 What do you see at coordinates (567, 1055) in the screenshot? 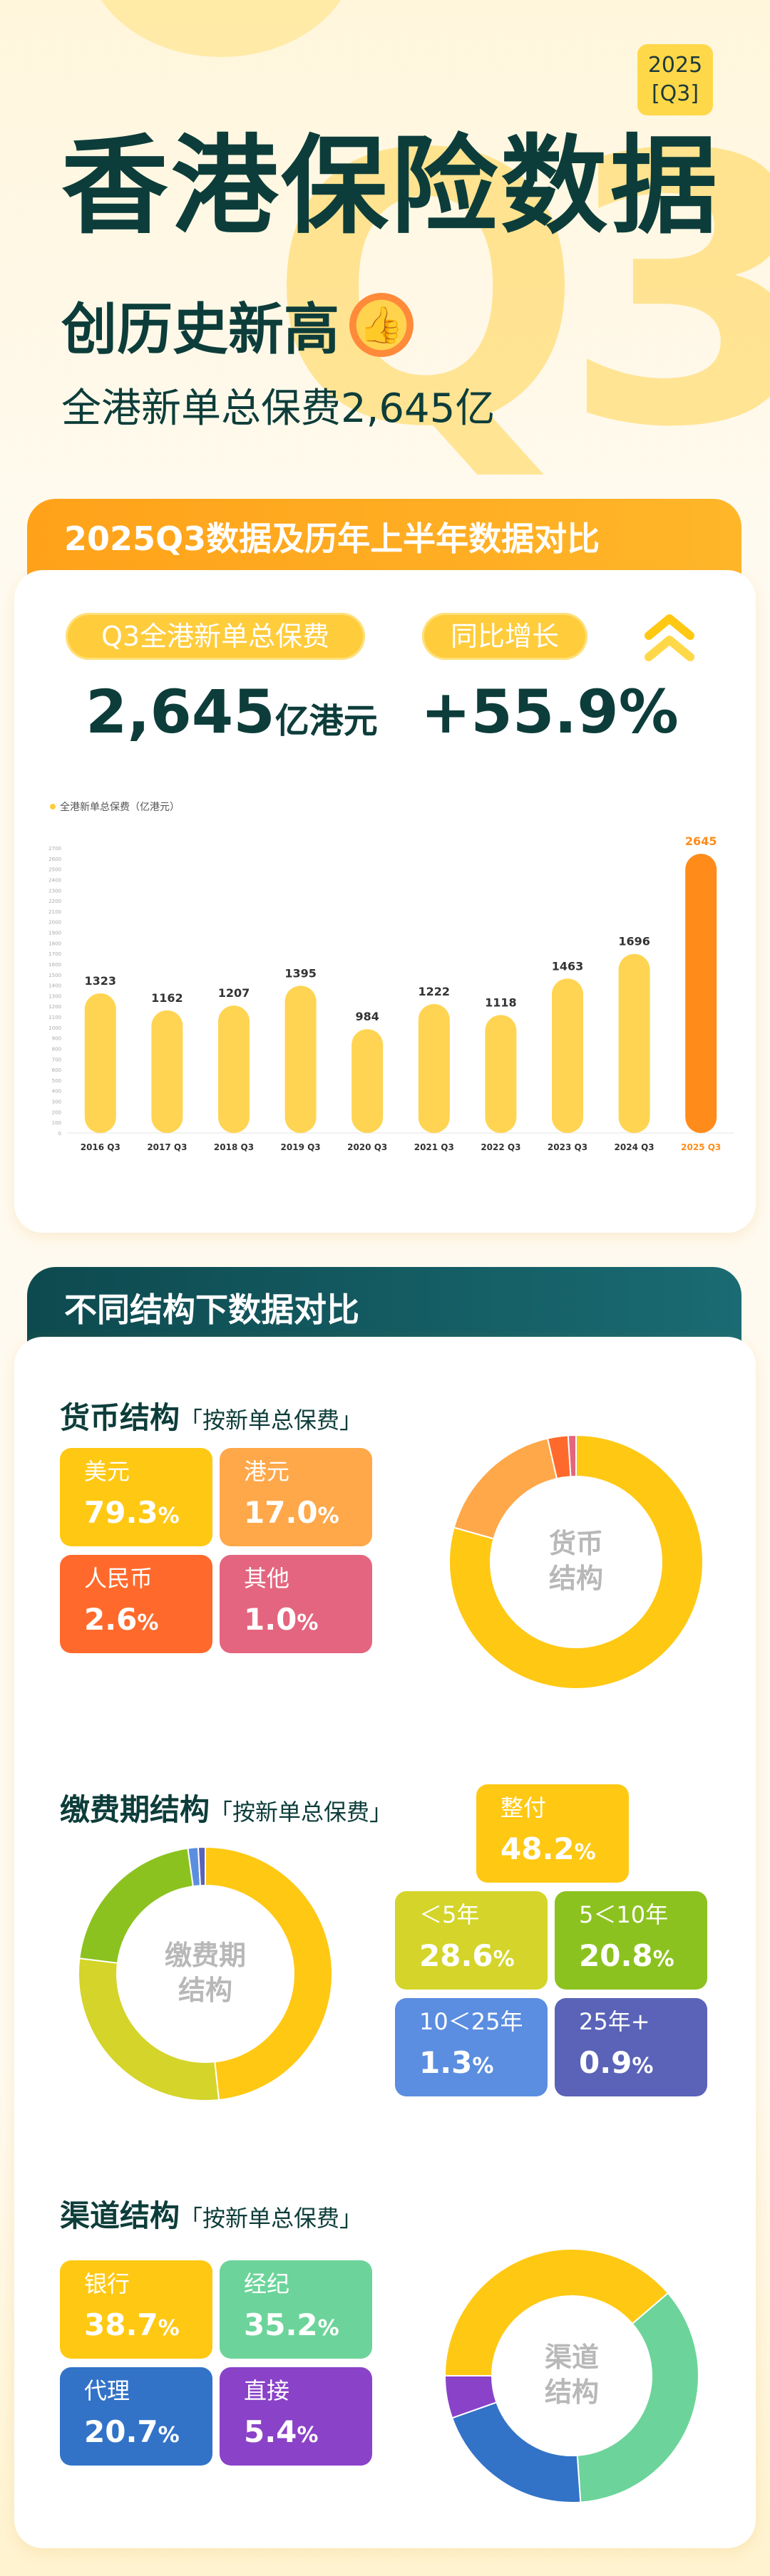
I see `bar-2023-Q3` at bounding box center [567, 1055].